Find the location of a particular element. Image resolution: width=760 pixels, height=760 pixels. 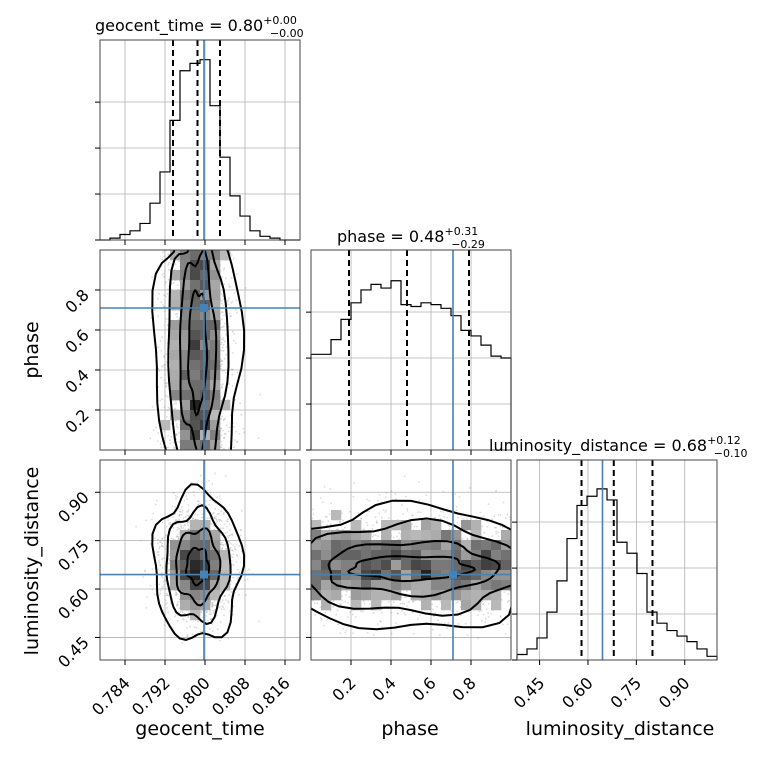

contour-line is located at coordinates (198, 350).